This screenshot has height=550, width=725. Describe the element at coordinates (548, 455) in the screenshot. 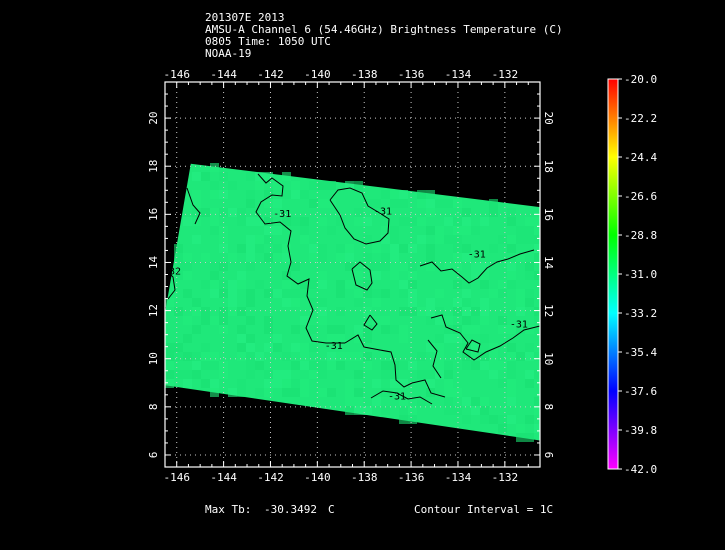

I see `y-tick-label-right: 6` at that location.